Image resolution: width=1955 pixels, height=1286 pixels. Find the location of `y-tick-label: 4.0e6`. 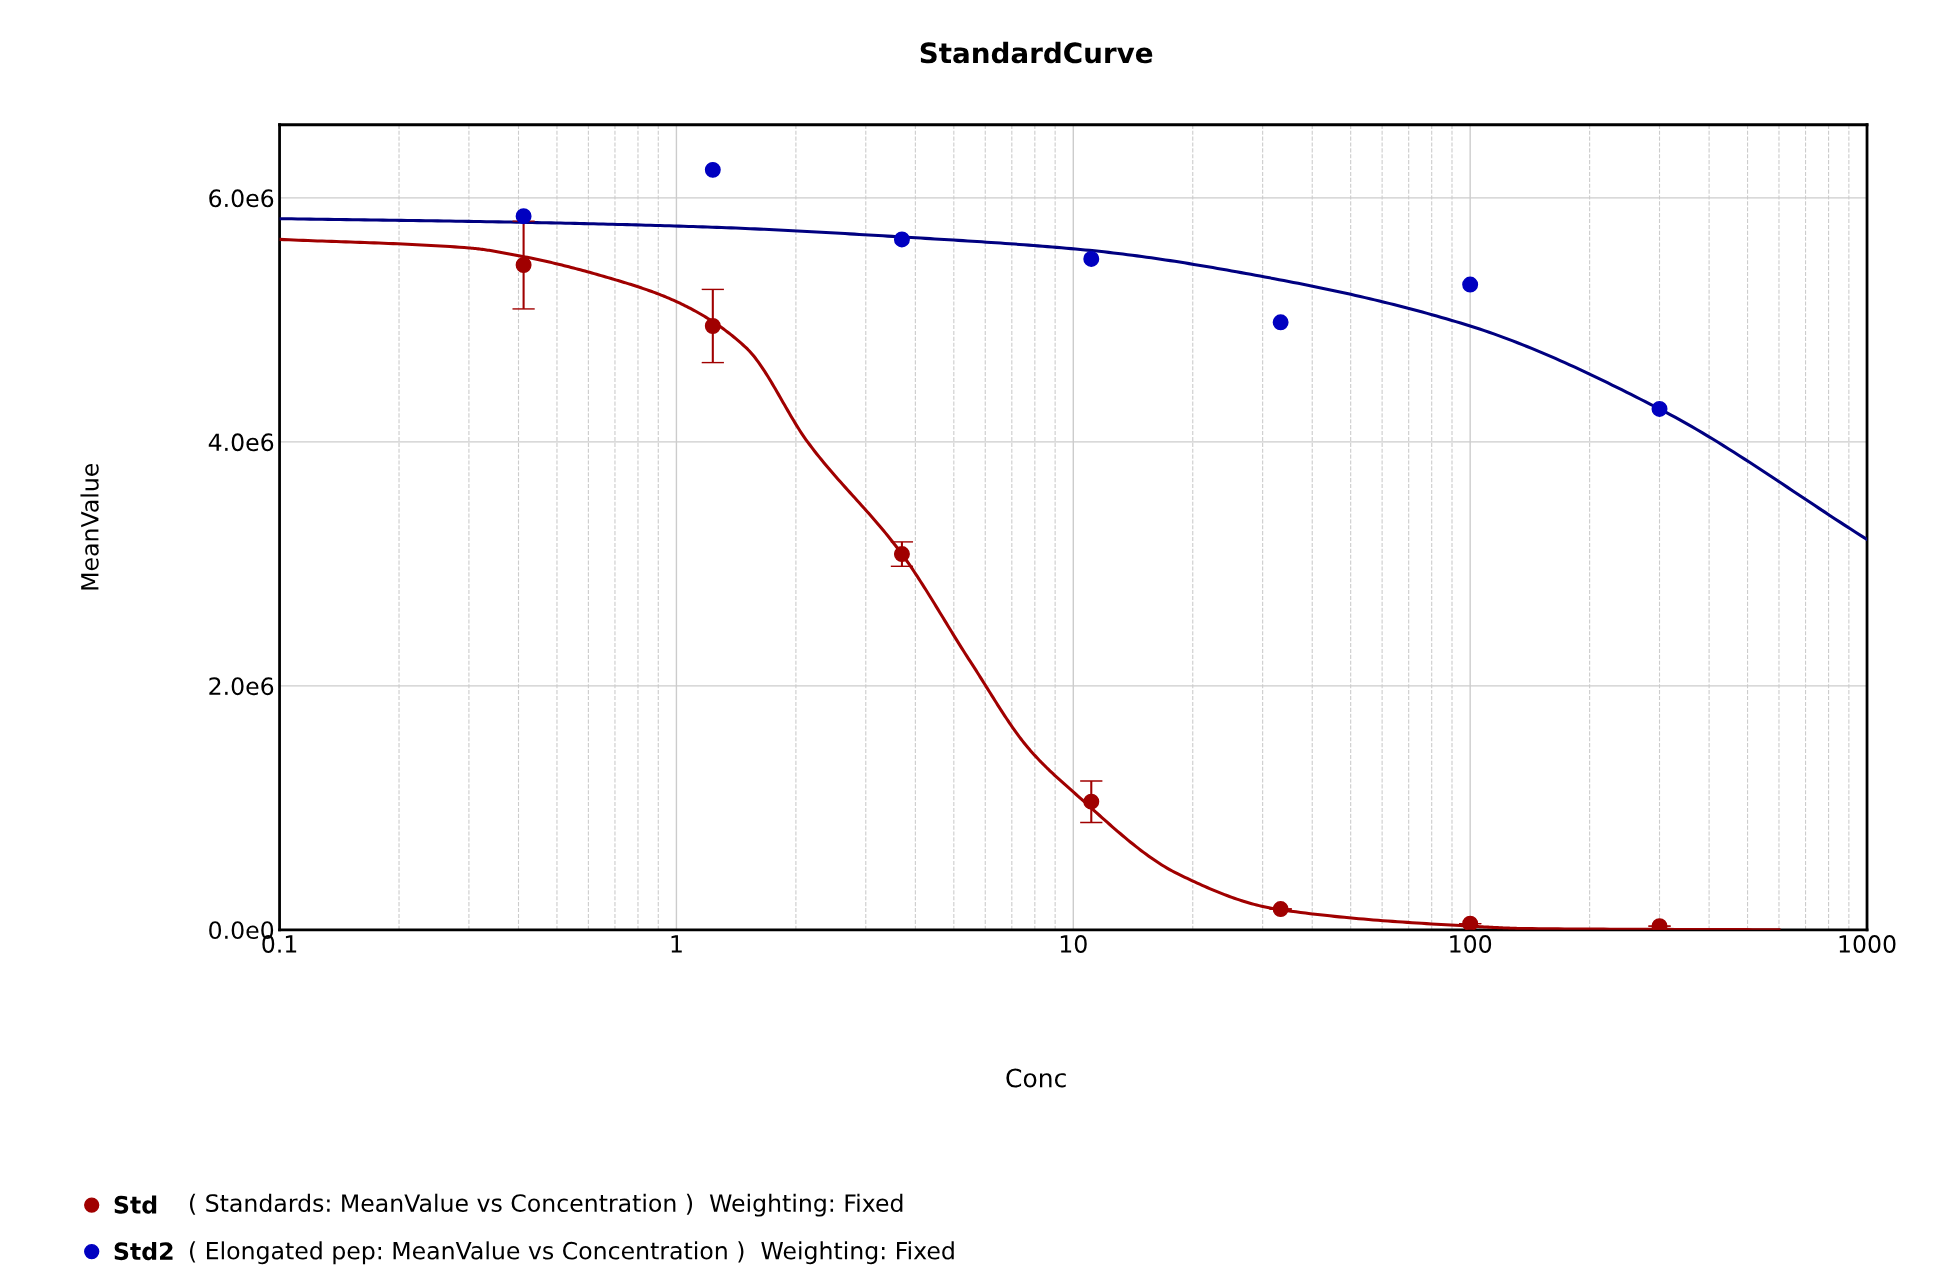

y-tick-label: 4.0e6 is located at coordinates (241, 442).